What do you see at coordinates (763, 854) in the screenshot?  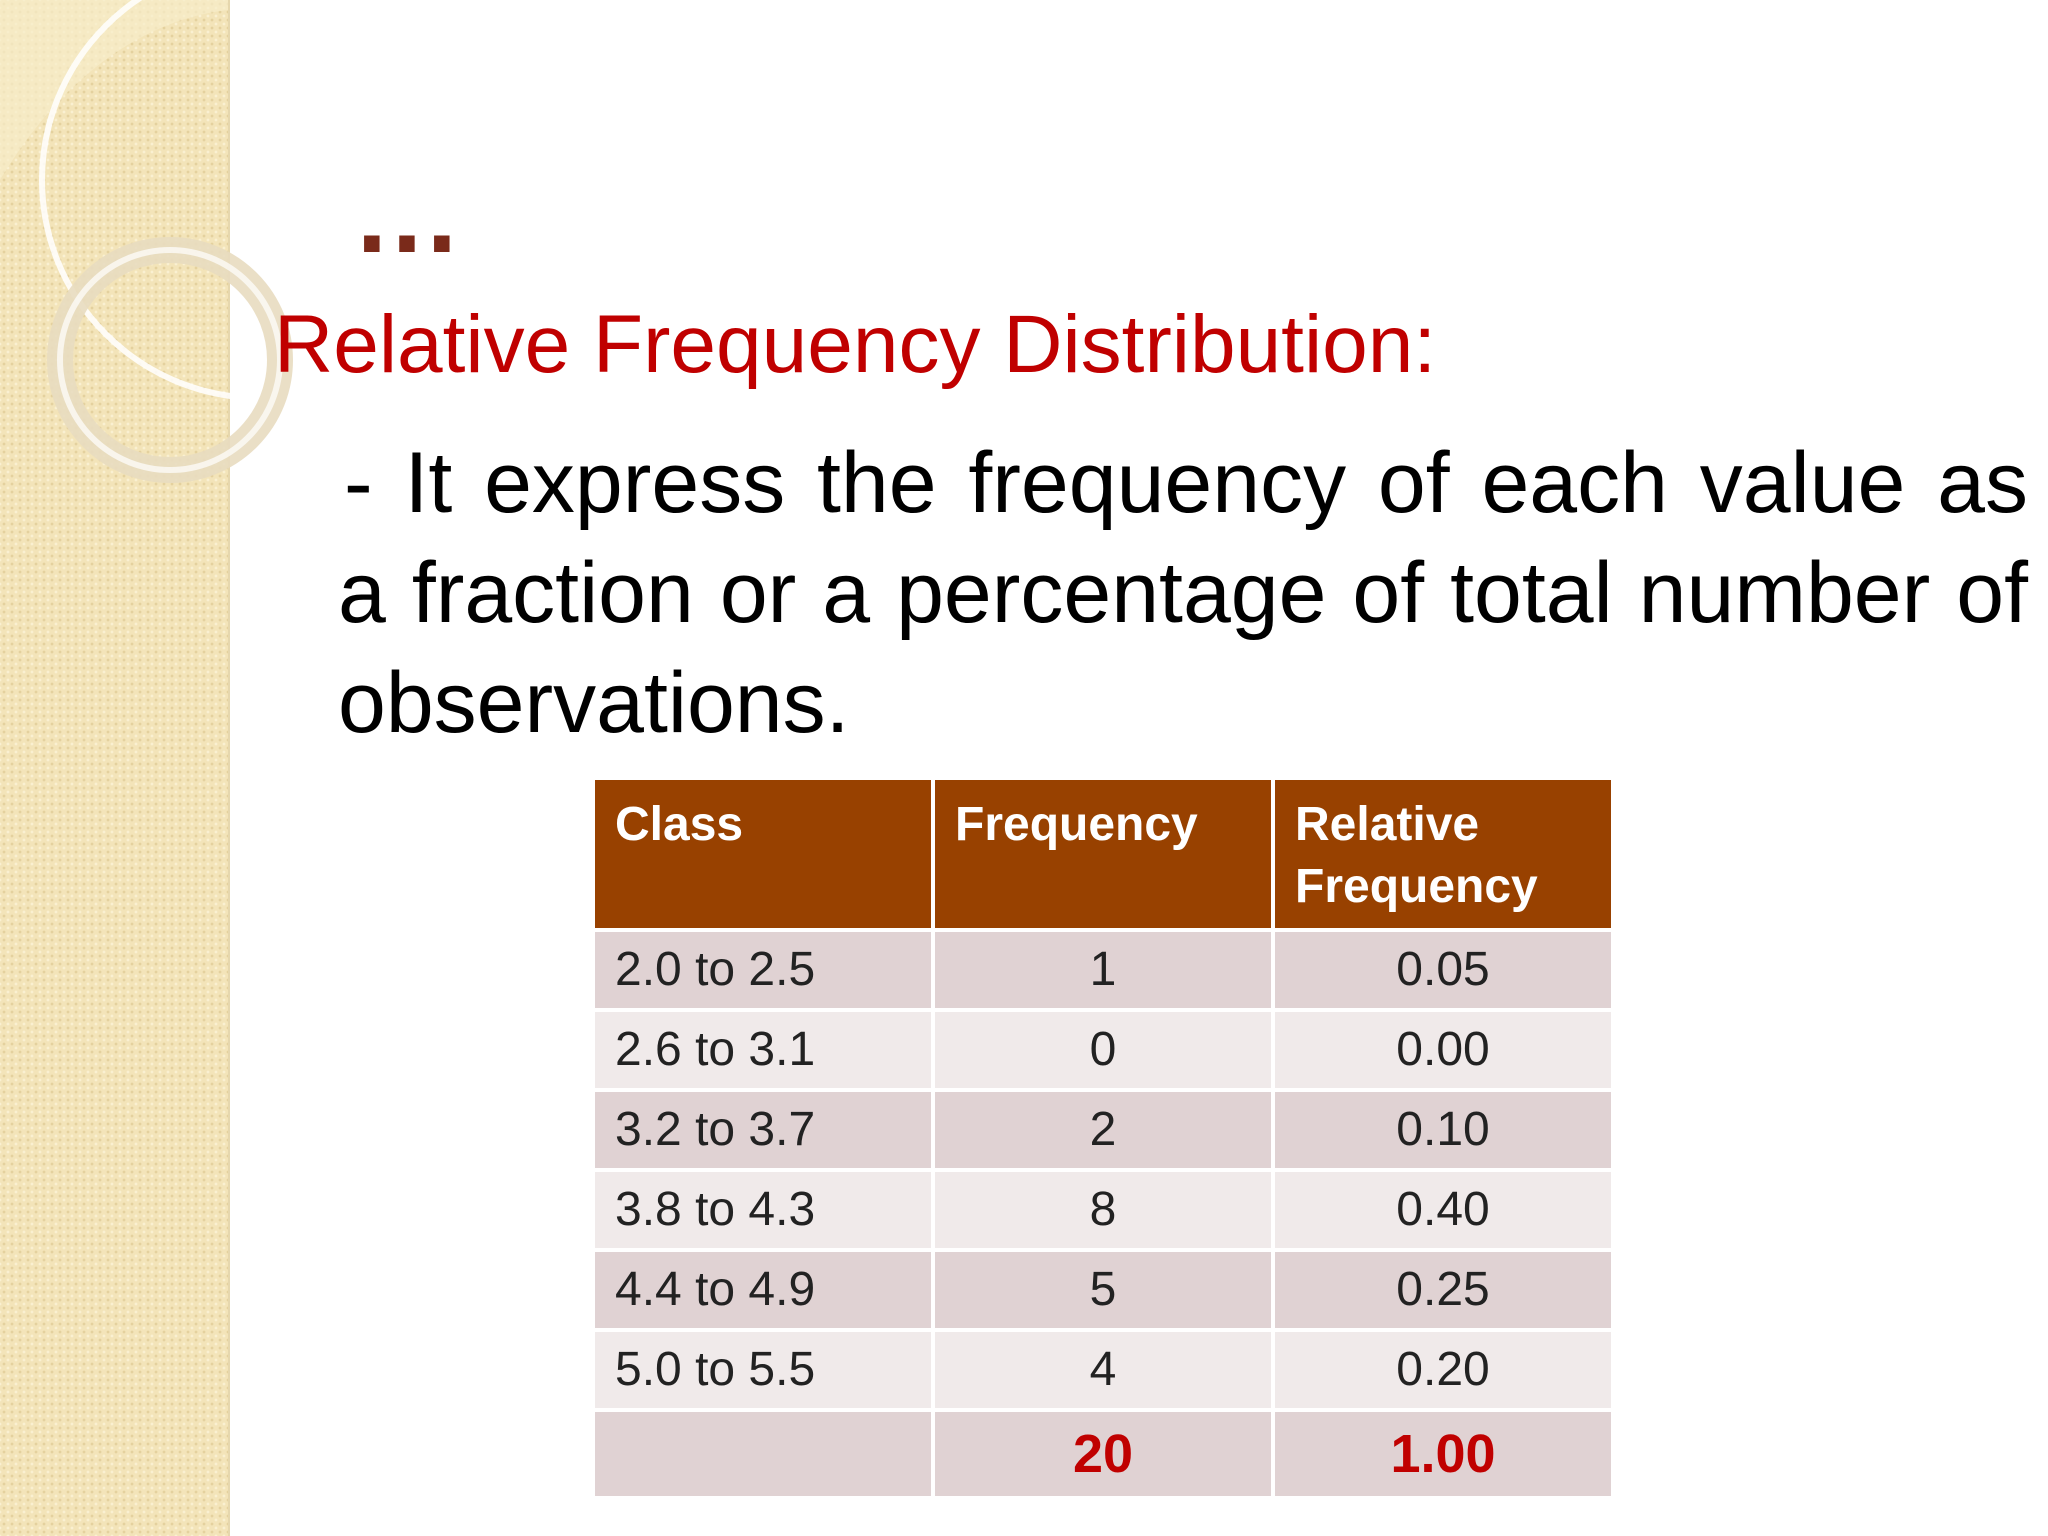 I see `header-class: Class` at bounding box center [763, 854].